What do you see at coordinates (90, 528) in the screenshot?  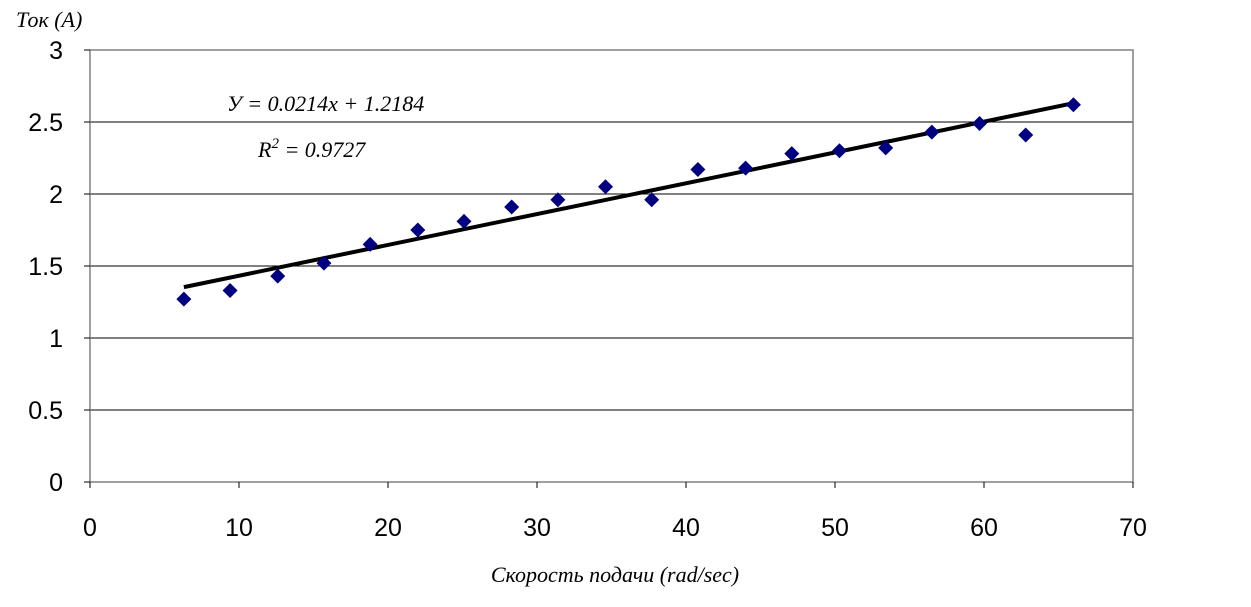 I see `x-tick-label: 0` at bounding box center [90, 528].